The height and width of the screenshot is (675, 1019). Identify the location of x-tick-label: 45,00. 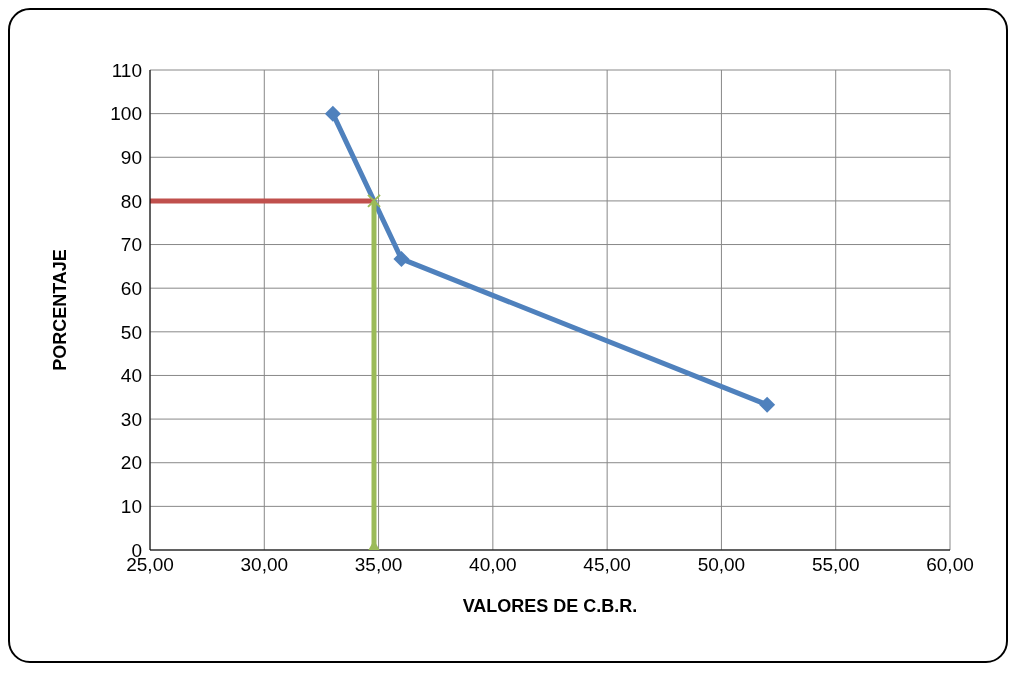
(607, 565).